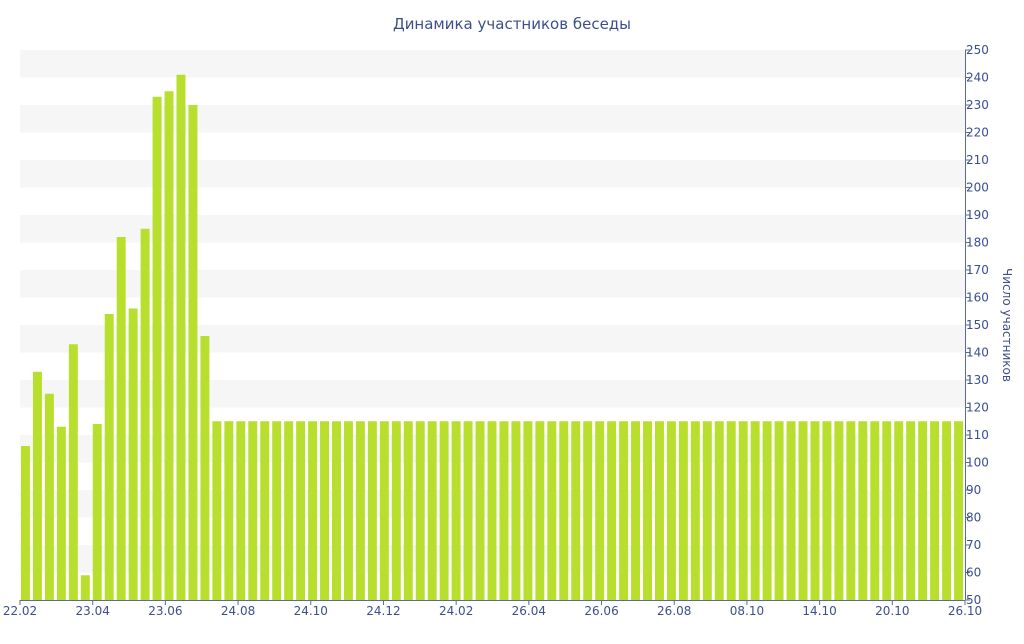  Describe the element at coordinates (819, 611) in the screenshot. I see `x-tick-label: 14.10` at that location.